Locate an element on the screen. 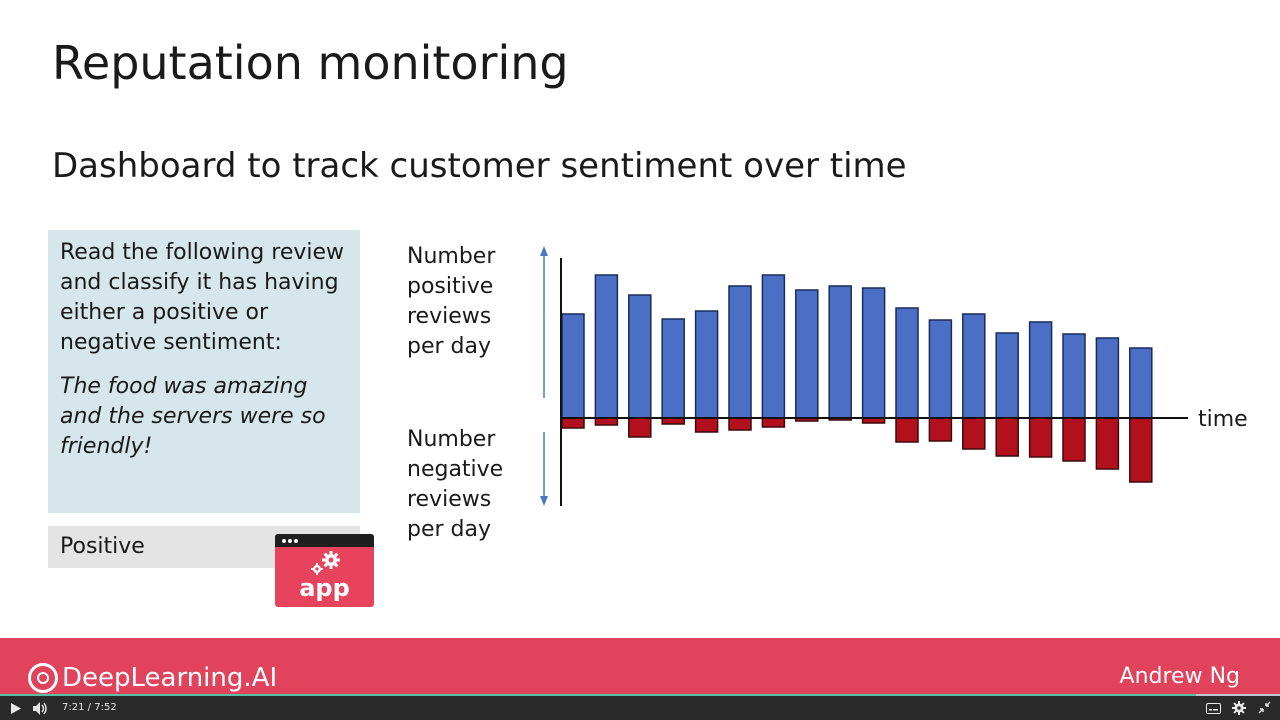 Image resolution: width=1280 pixels, height=720 pixels. player-controls: 7:21 / 7:52 is located at coordinates (640, 708).